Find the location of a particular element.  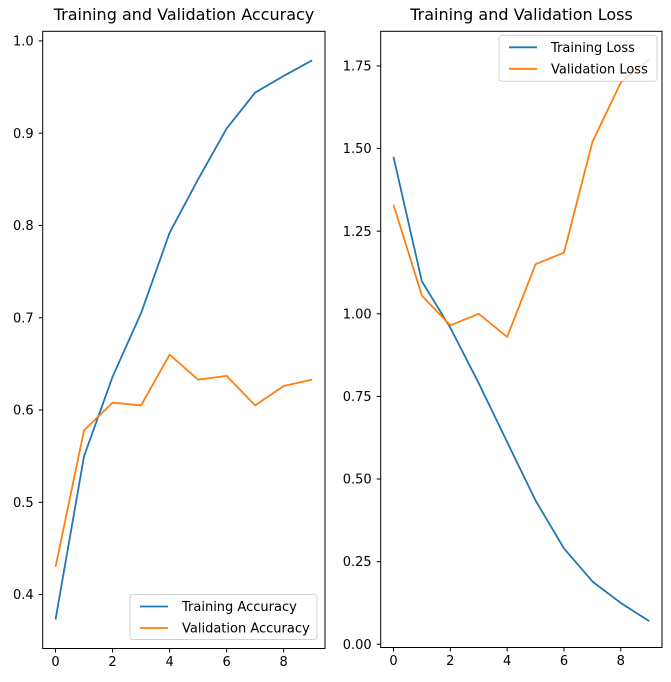

y-axis: 0.4 0.5 0.6 0.7 0.8 0.9 1.0 is located at coordinates (28, 318).